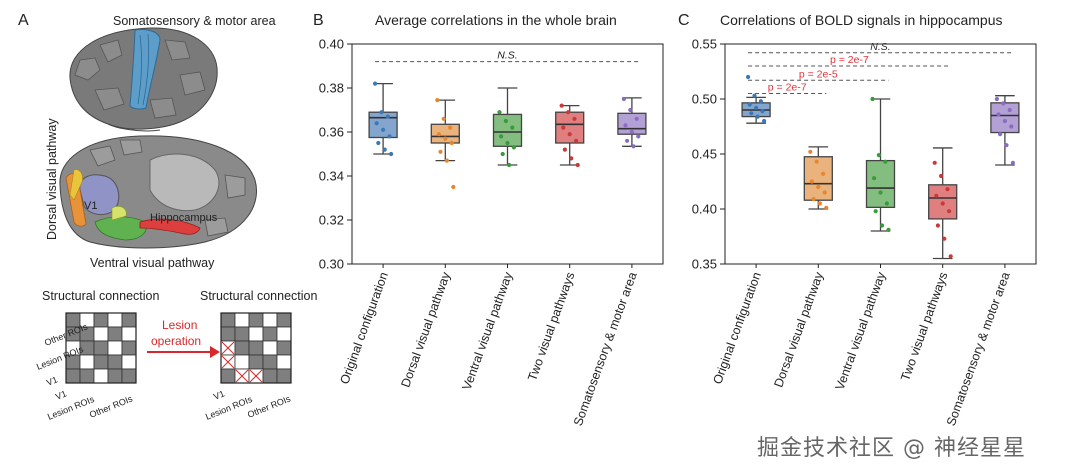 The image size is (1080, 473). I want to click on dorsal-pathway-region, so click(76, 200).